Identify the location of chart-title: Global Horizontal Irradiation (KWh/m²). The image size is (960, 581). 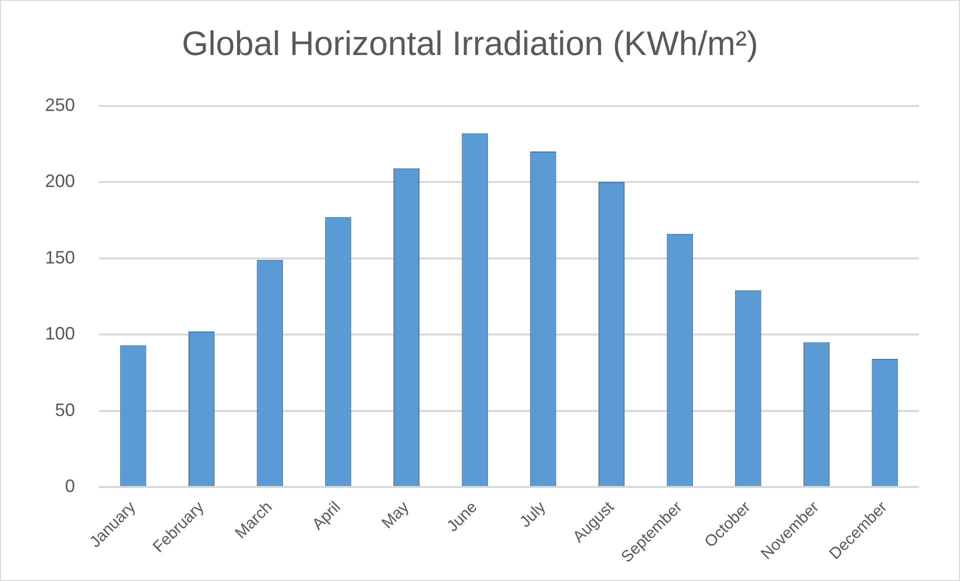
(470, 43).